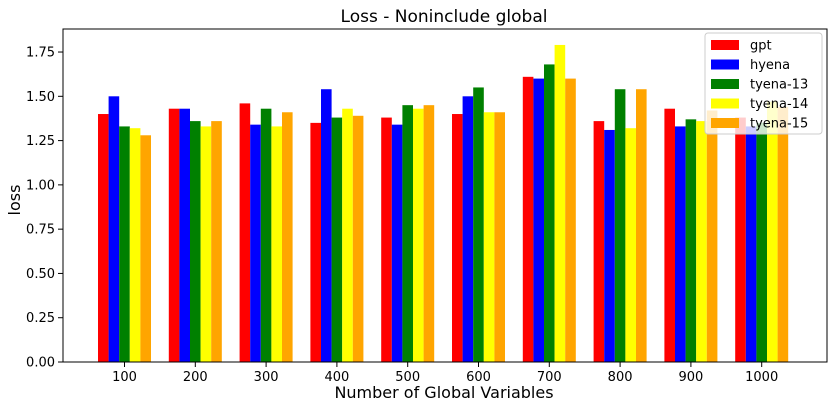 The width and height of the screenshot is (831, 408). Describe the element at coordinates (40, 230) in the screenshot. I see `y-tick-label: 0.75` at that location.